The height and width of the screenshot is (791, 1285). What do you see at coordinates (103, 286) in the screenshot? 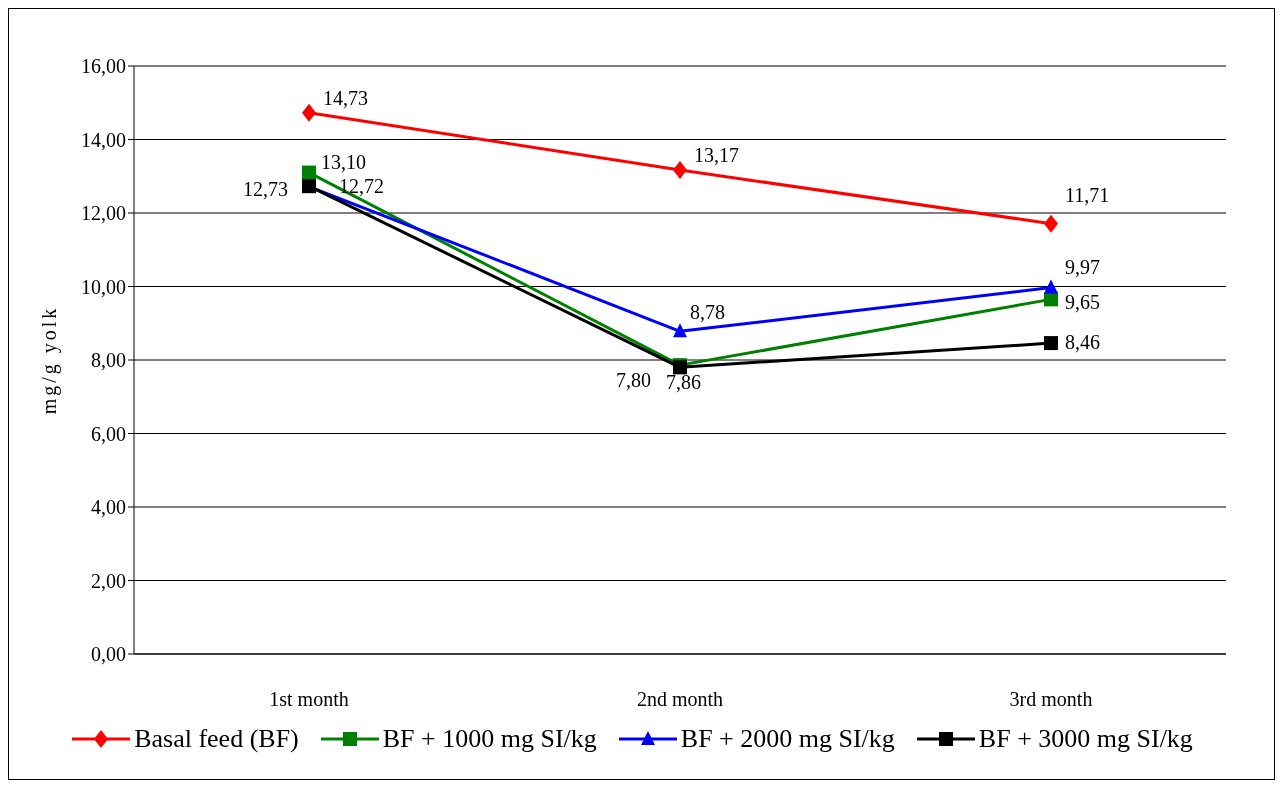
I see `y-tick-label: 10,00` at bounding box center [103, 286].